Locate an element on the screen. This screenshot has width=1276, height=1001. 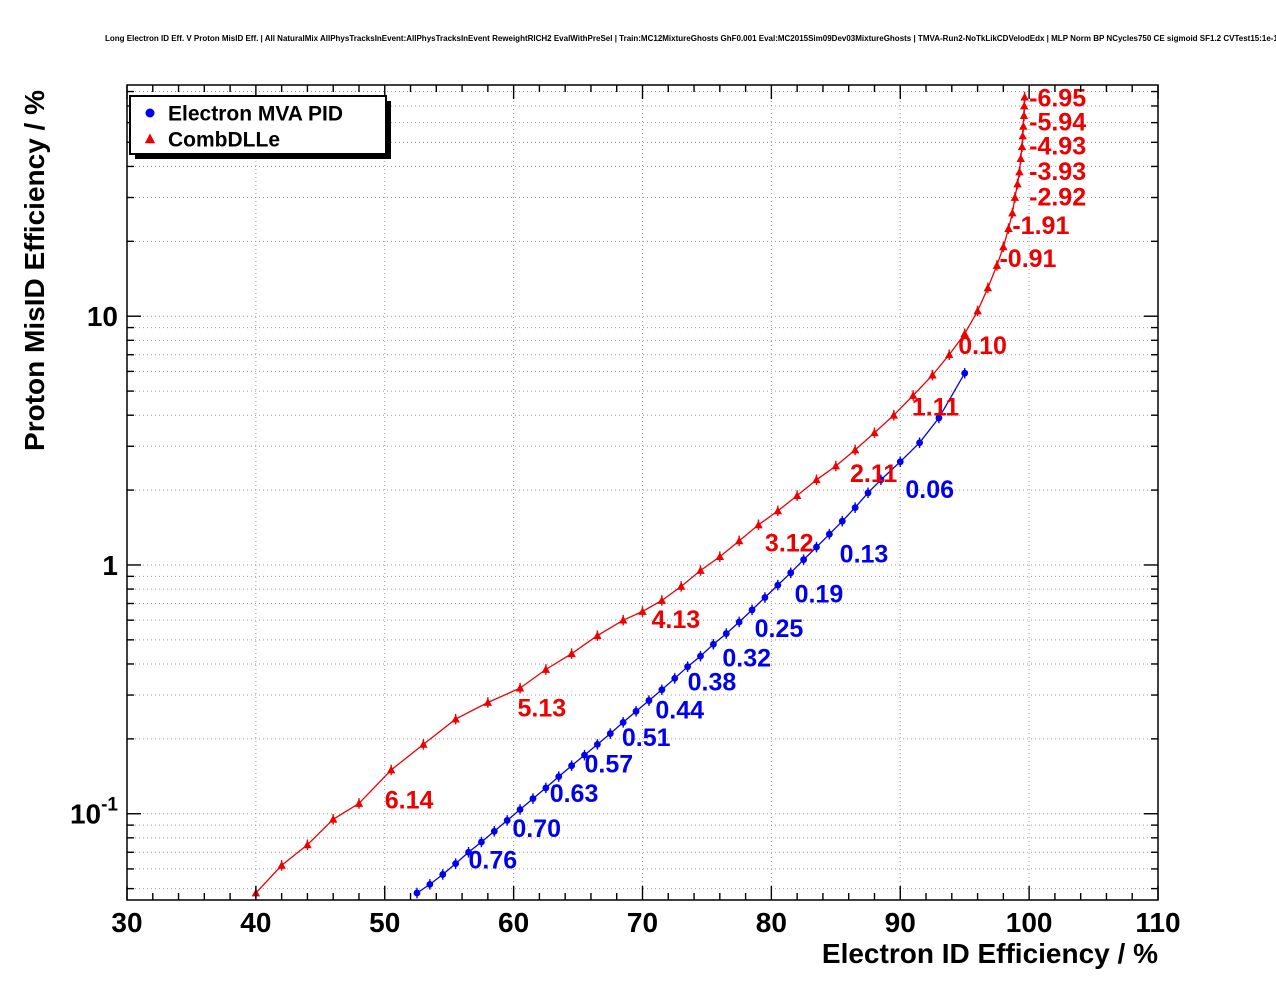
legend-item-electron-mva-pid: Electron MVA PID is located at coordinates (244, 114).